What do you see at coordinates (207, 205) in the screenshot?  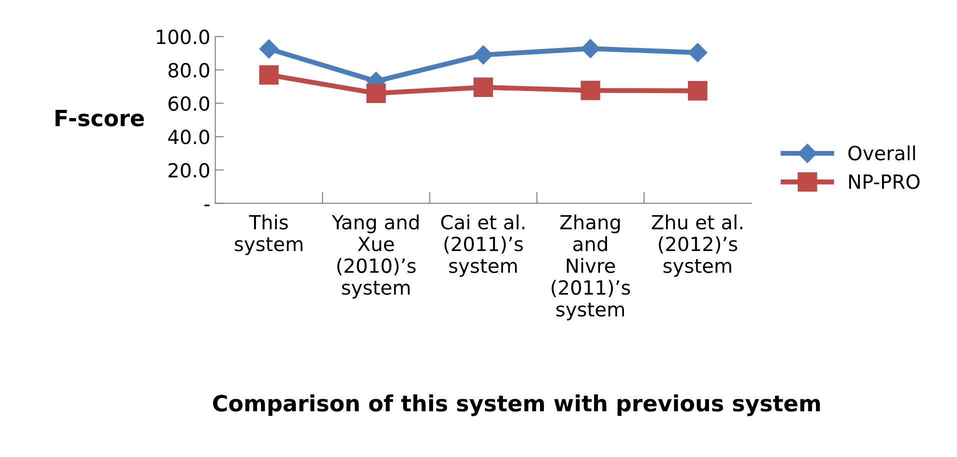 I see `y-tick-label: -` at bounding box center [207, 205].